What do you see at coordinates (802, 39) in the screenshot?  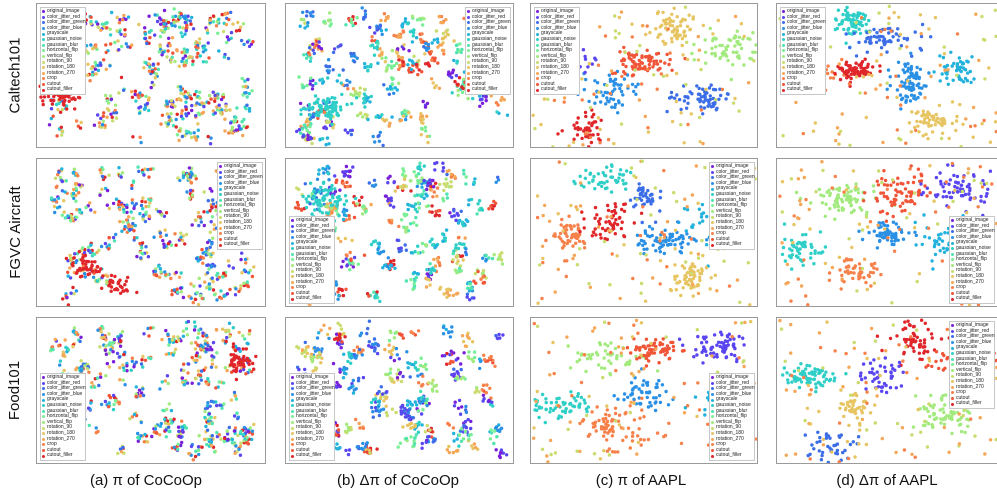 I see `legend-item: gaussian_noise` at bounding box center [802, 39].